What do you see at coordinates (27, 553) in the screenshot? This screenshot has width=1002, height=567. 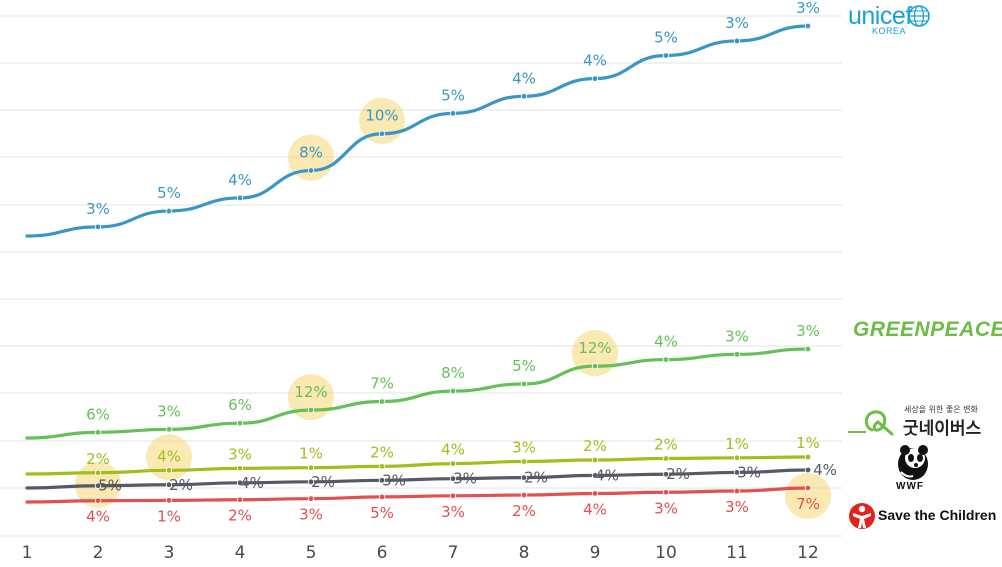 I see `x-tick-label: 1` at bounding box center [27, 553].